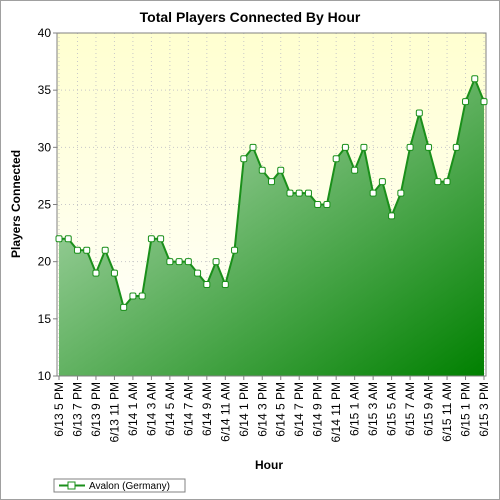  I want to click on x-tick-label: 6/14 9 AM, so click(207, 409).